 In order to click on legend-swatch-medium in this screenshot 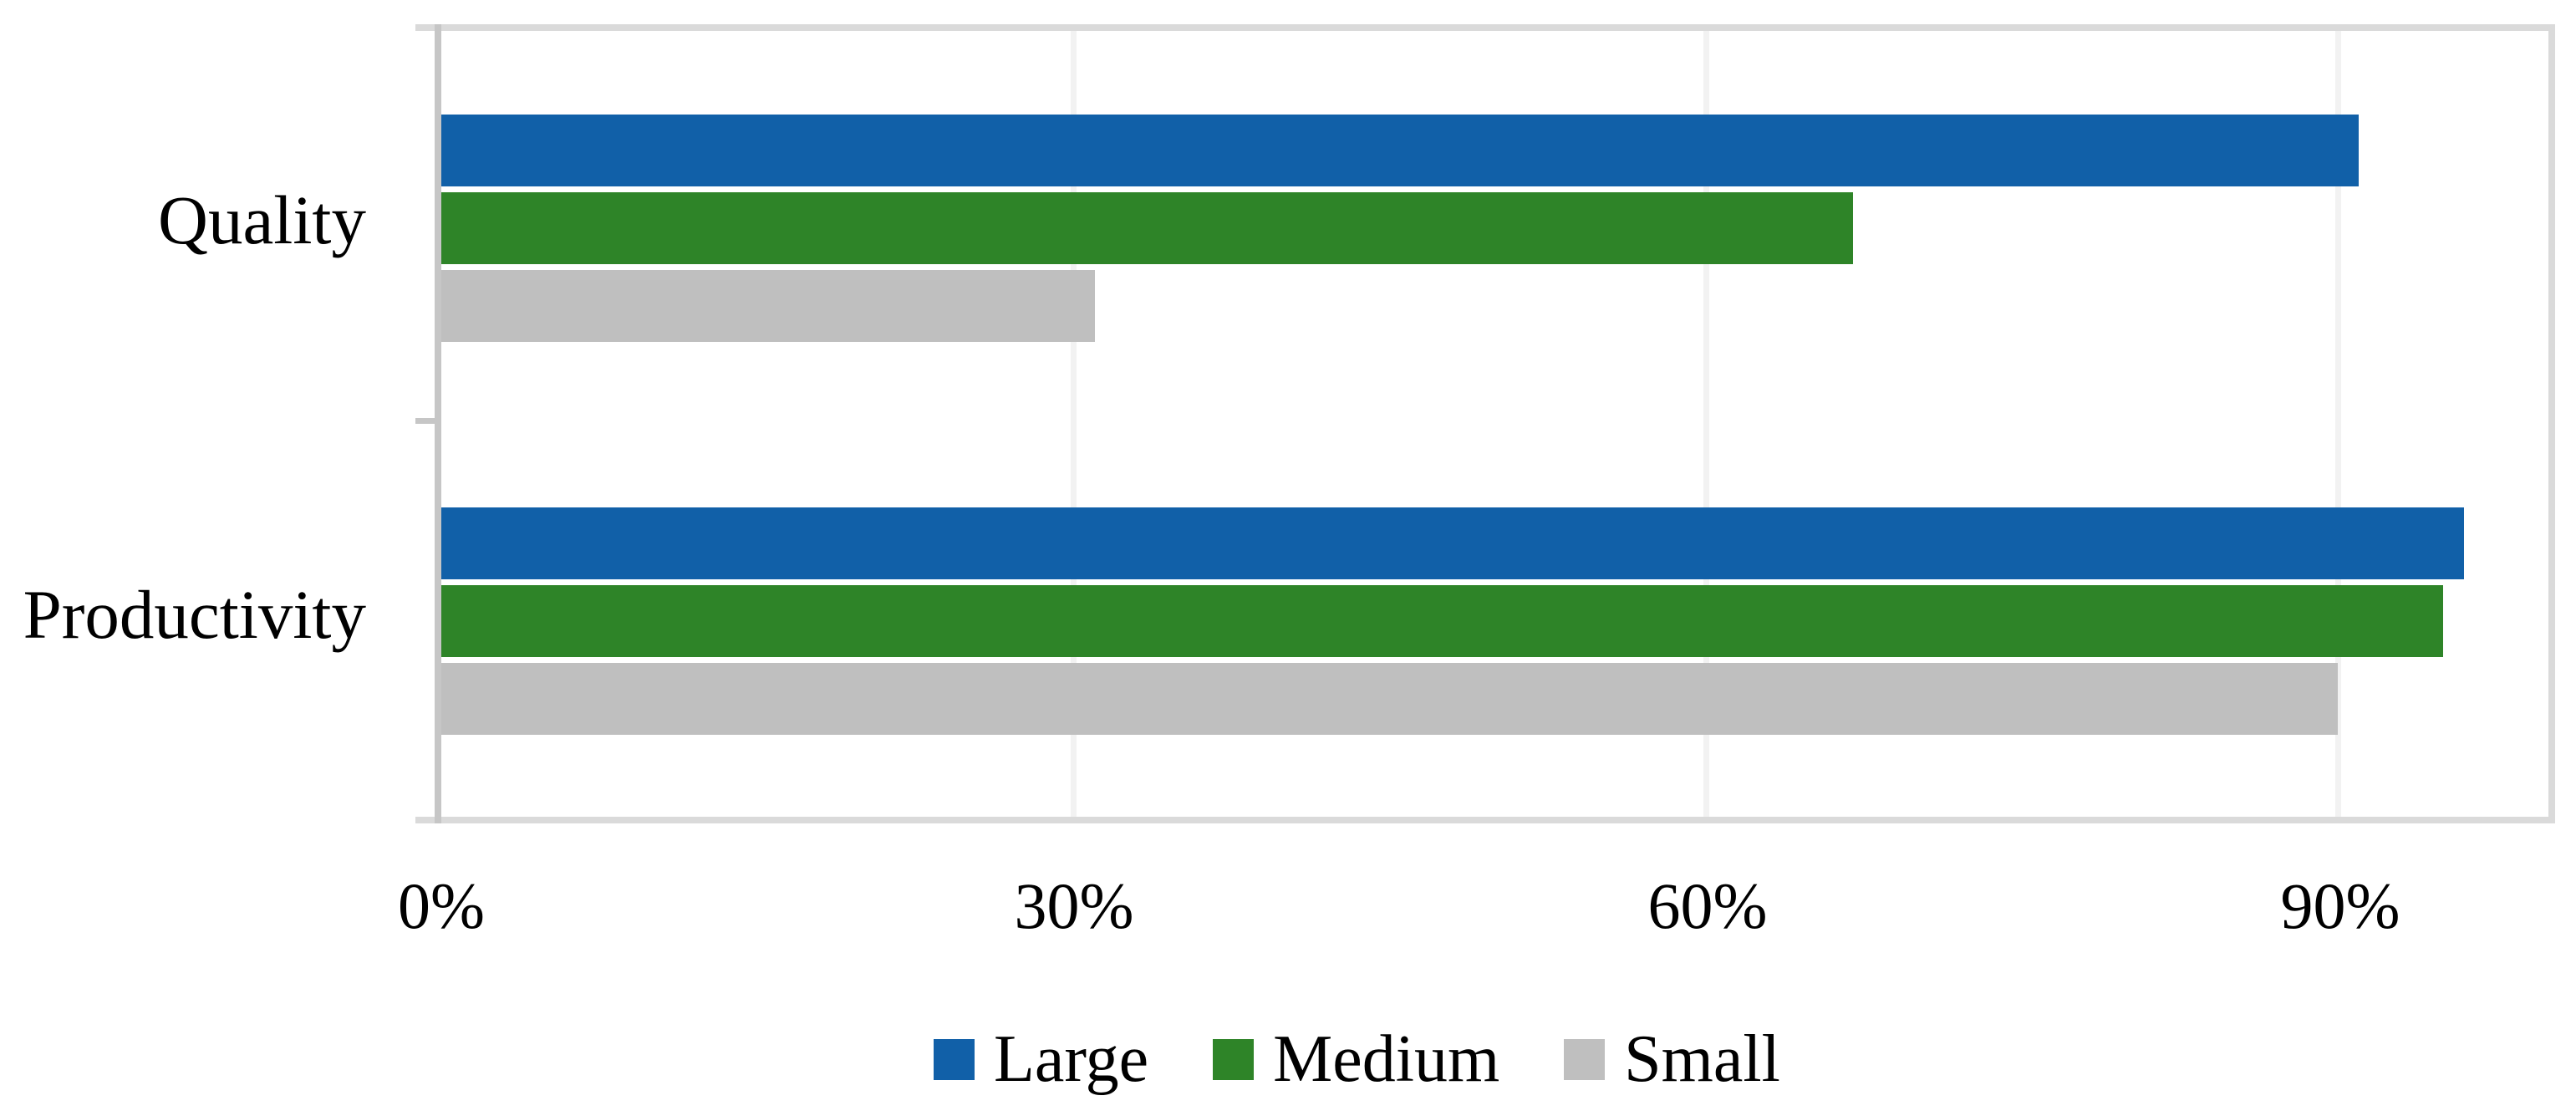, I will do `click(1234, 1059)`.